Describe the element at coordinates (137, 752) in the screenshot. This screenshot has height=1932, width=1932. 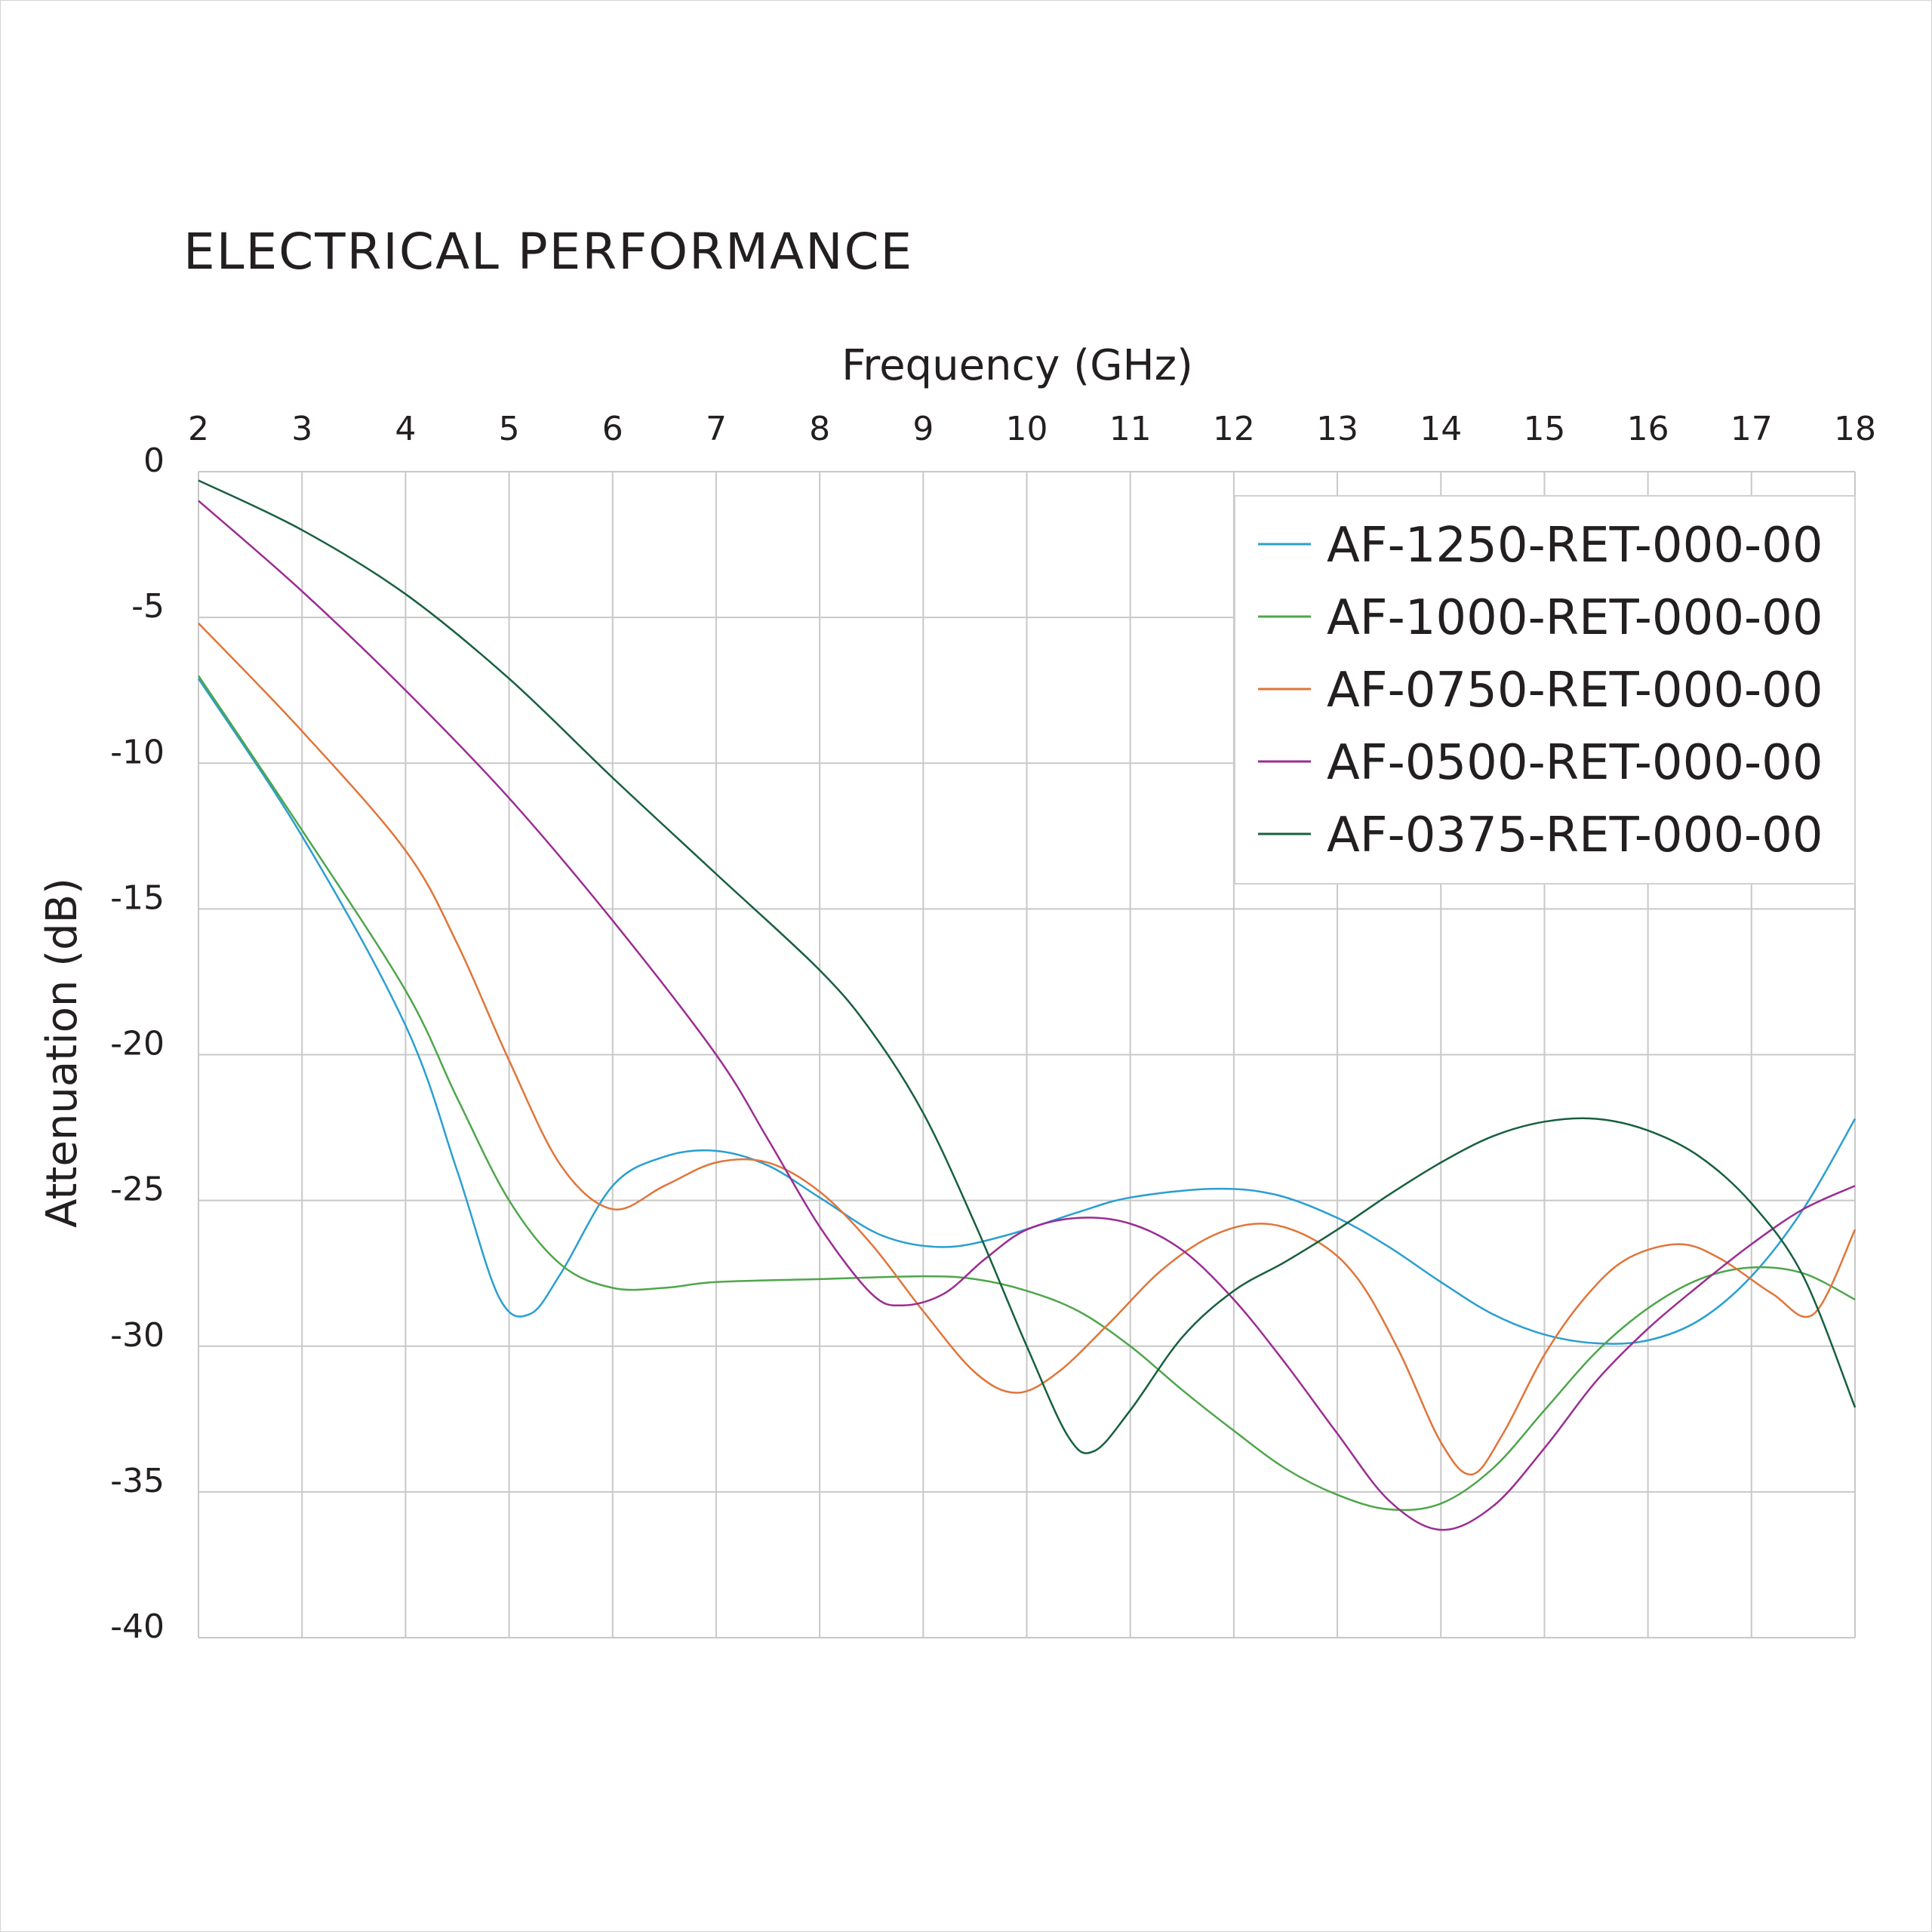
I see `y-tick-label: -10` at that location.